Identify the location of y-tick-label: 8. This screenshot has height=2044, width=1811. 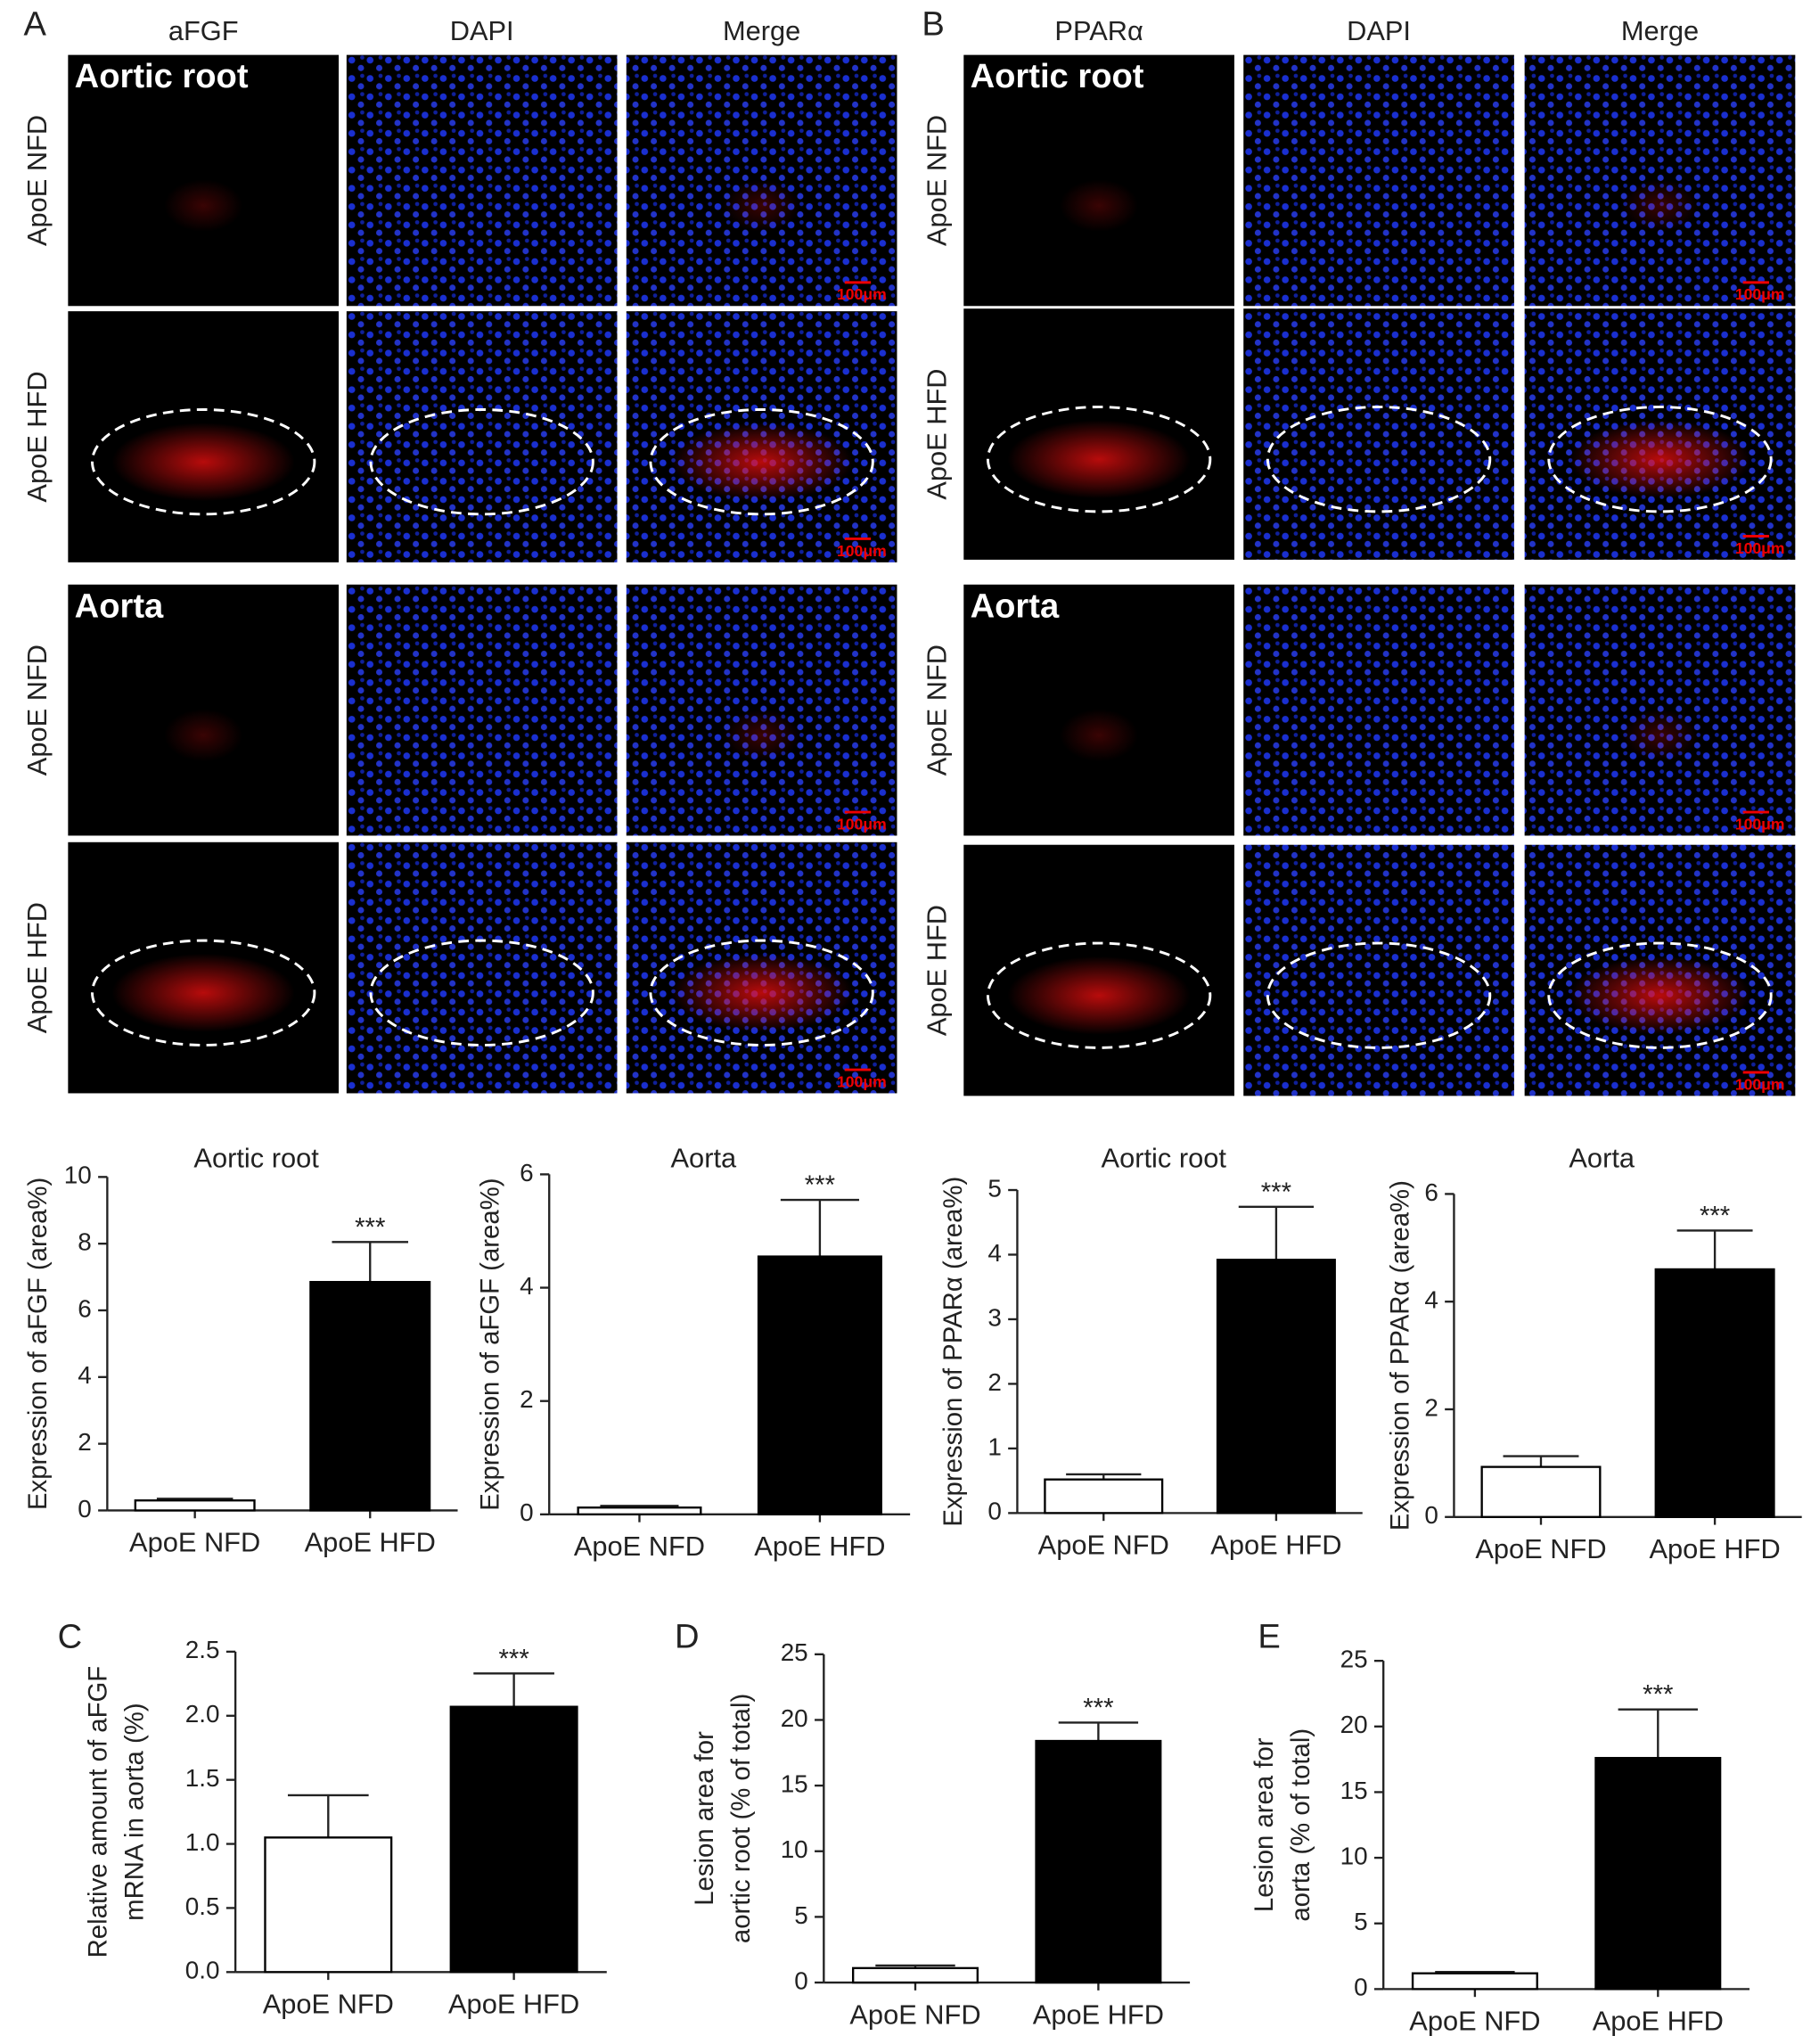
(85, 1242).